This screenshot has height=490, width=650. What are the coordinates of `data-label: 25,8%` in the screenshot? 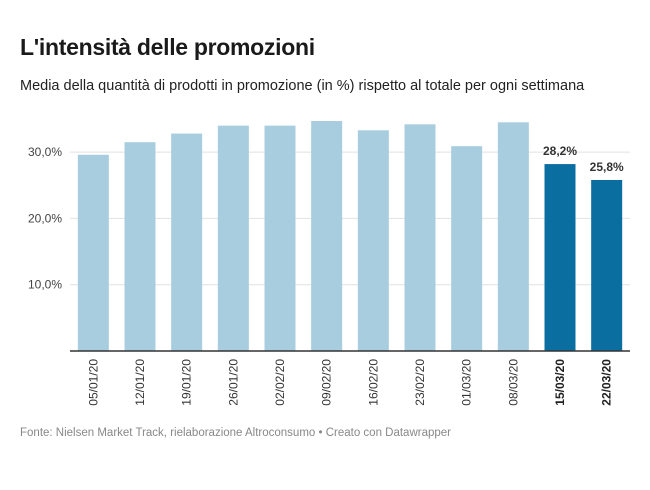 It's located at (607, 167).